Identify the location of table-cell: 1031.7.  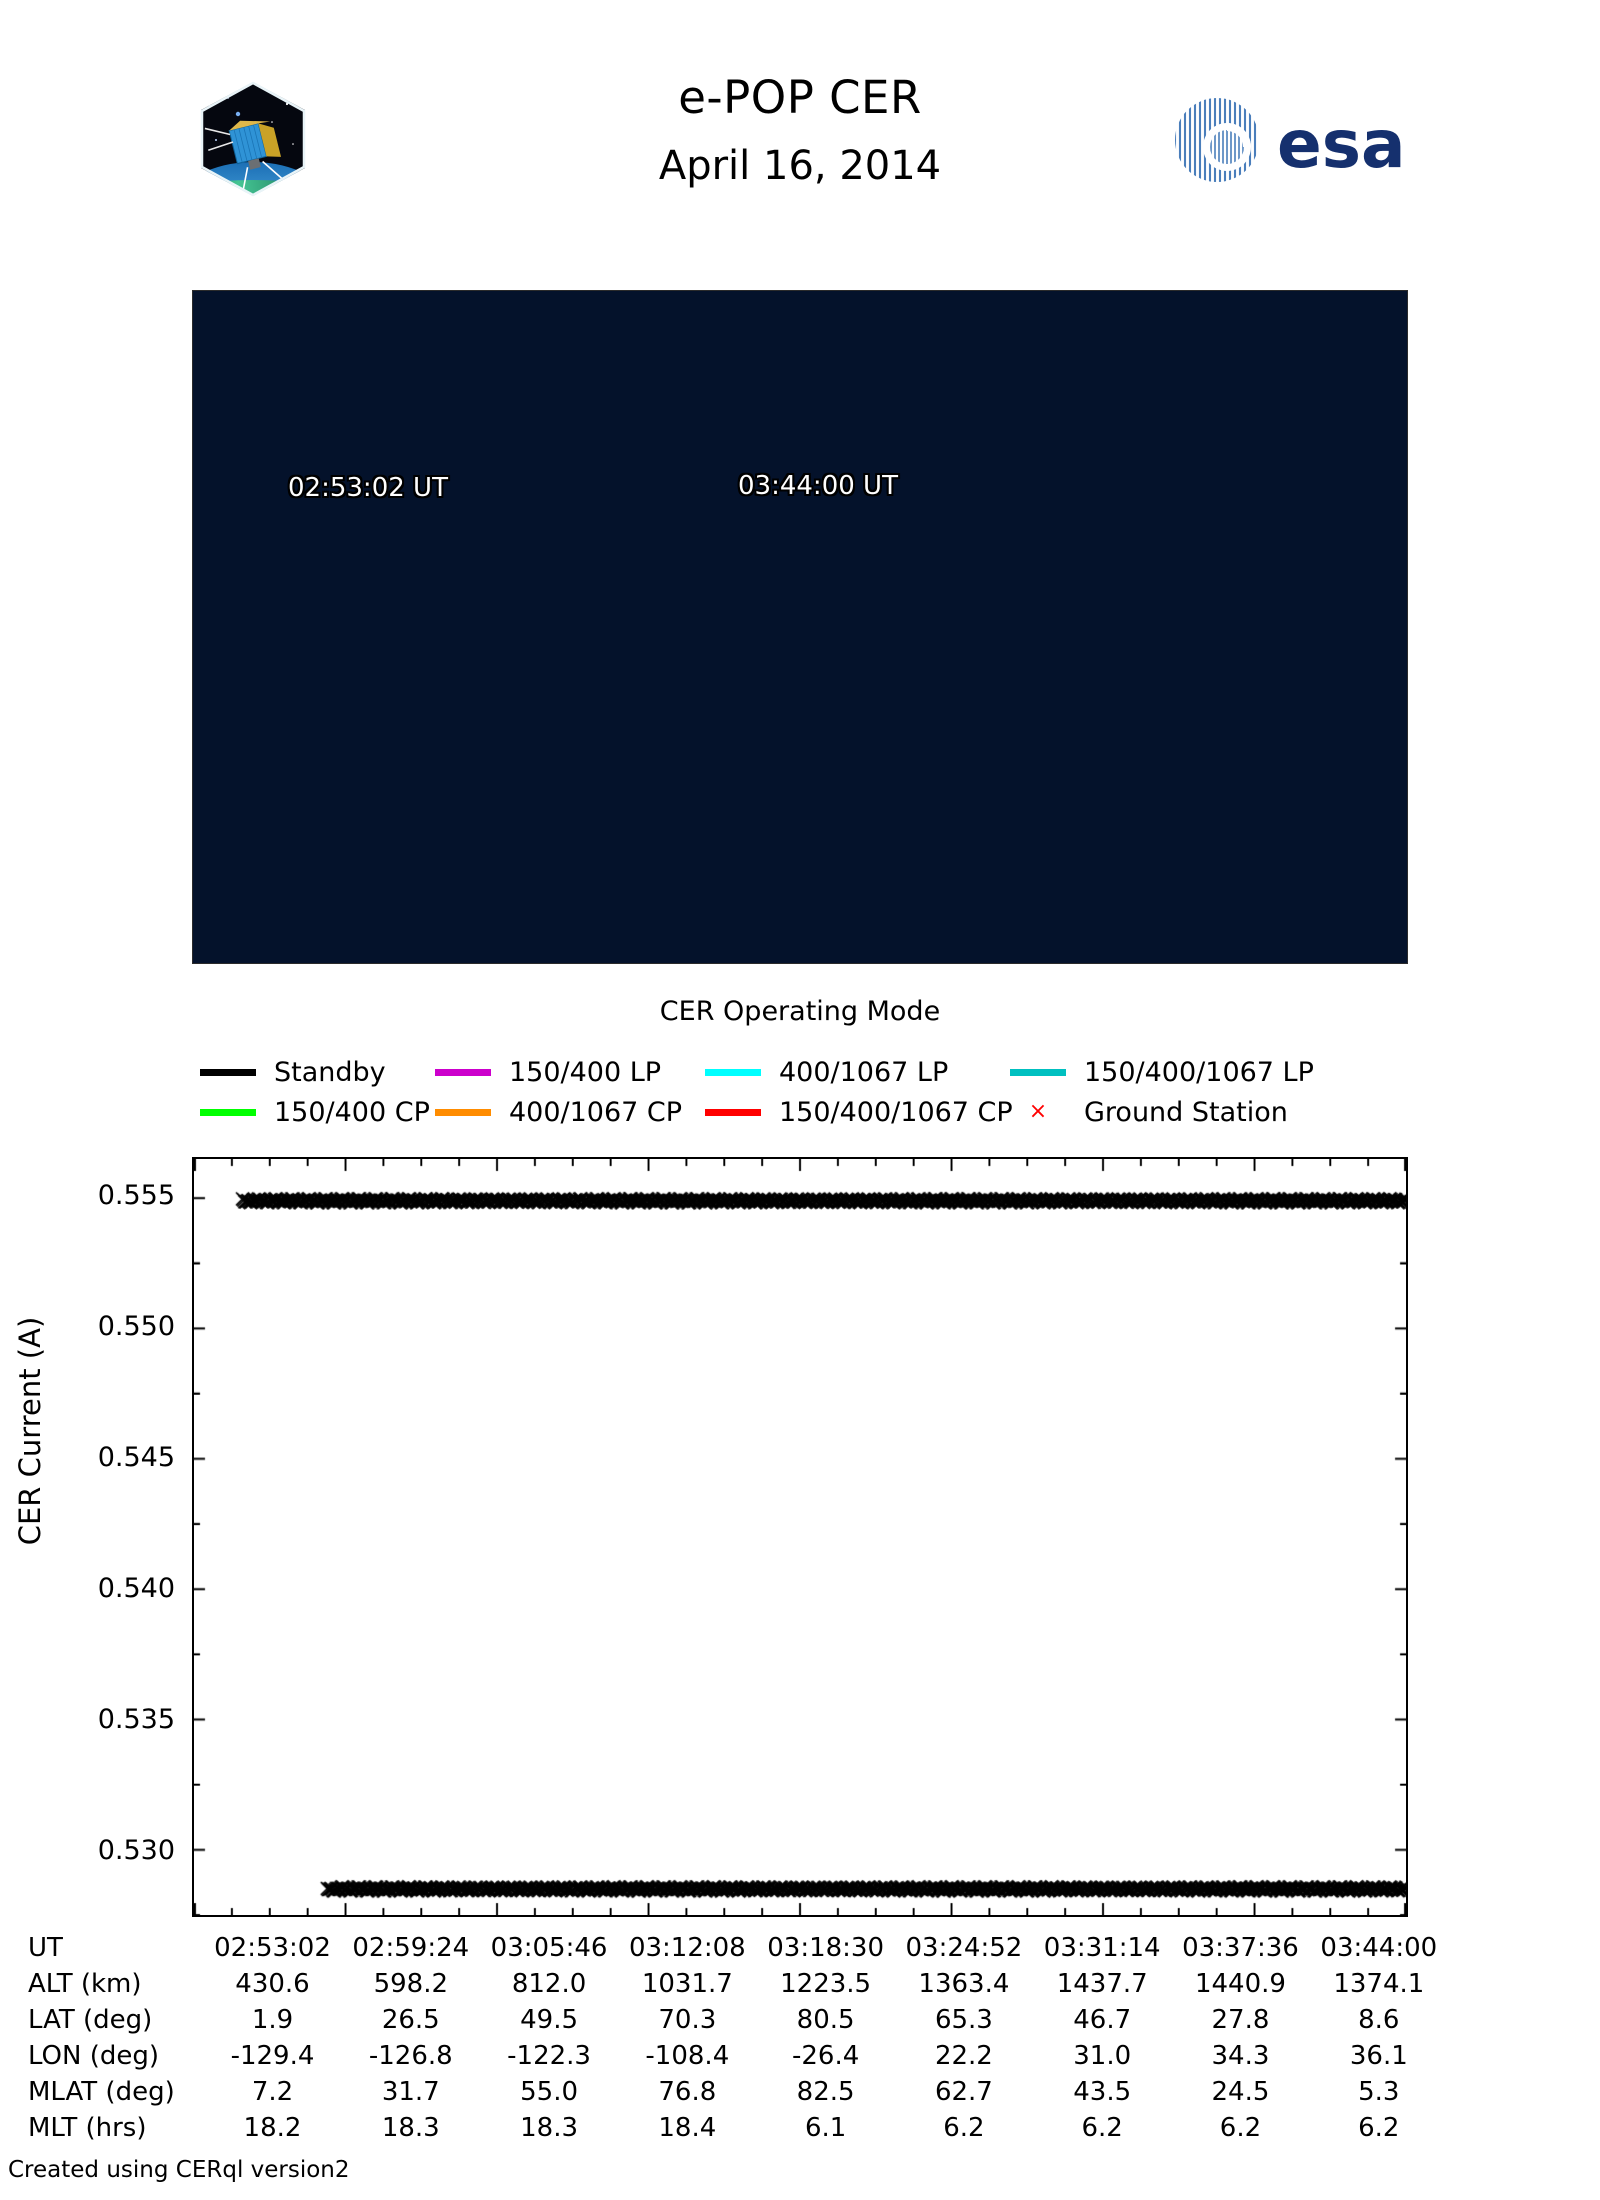
(687, 1984).